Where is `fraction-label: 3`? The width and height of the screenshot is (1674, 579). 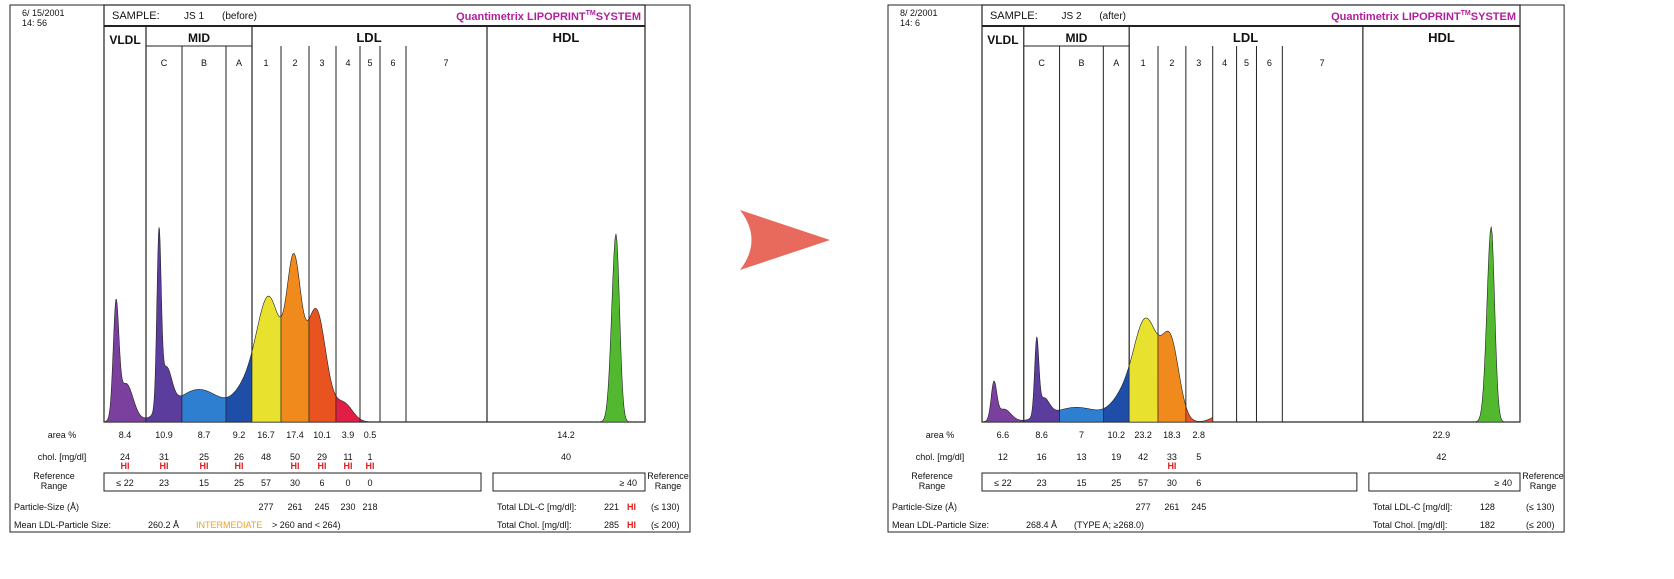 fraction-label: 3 is located at coordinates (1198, 63).